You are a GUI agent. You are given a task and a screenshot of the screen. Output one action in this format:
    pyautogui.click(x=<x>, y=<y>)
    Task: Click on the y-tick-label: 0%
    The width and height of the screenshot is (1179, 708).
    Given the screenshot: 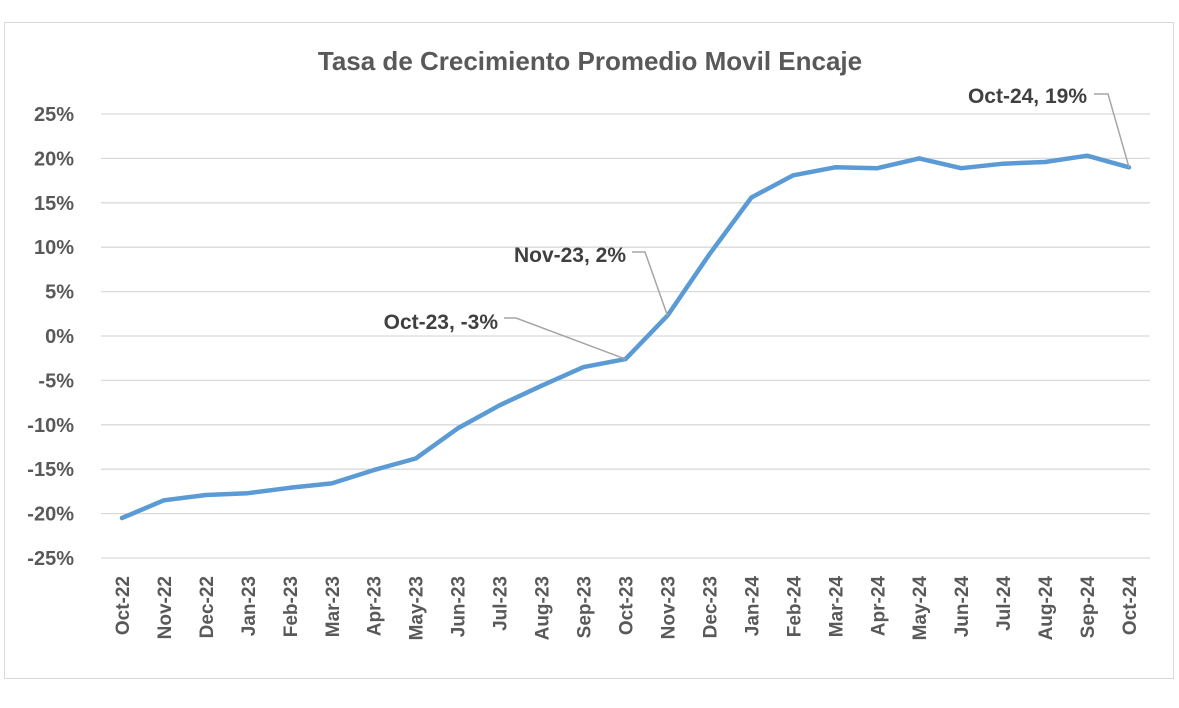 What is the action you would take?
    pyautogui.click(x=59, y=337)
    